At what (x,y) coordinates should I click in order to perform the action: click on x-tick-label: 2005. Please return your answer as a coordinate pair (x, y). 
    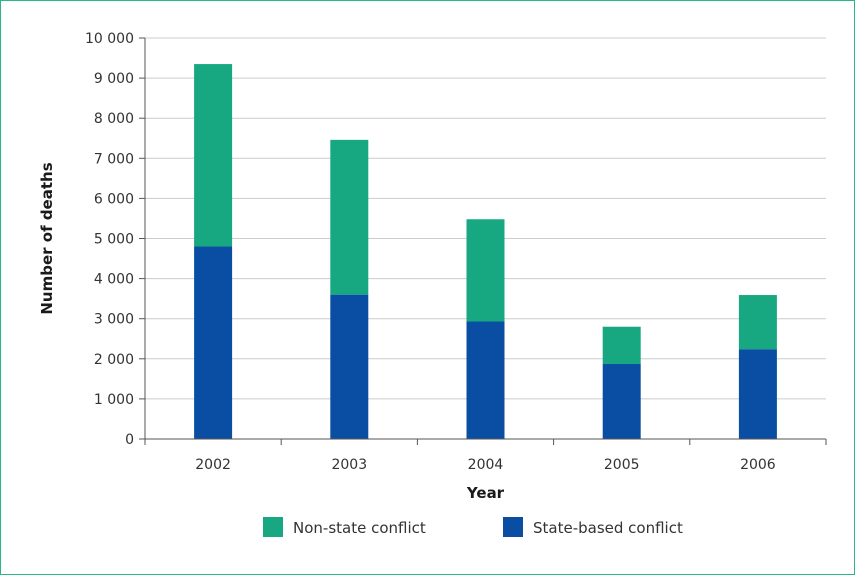
    Looking at the image, I should click on (622, 465).